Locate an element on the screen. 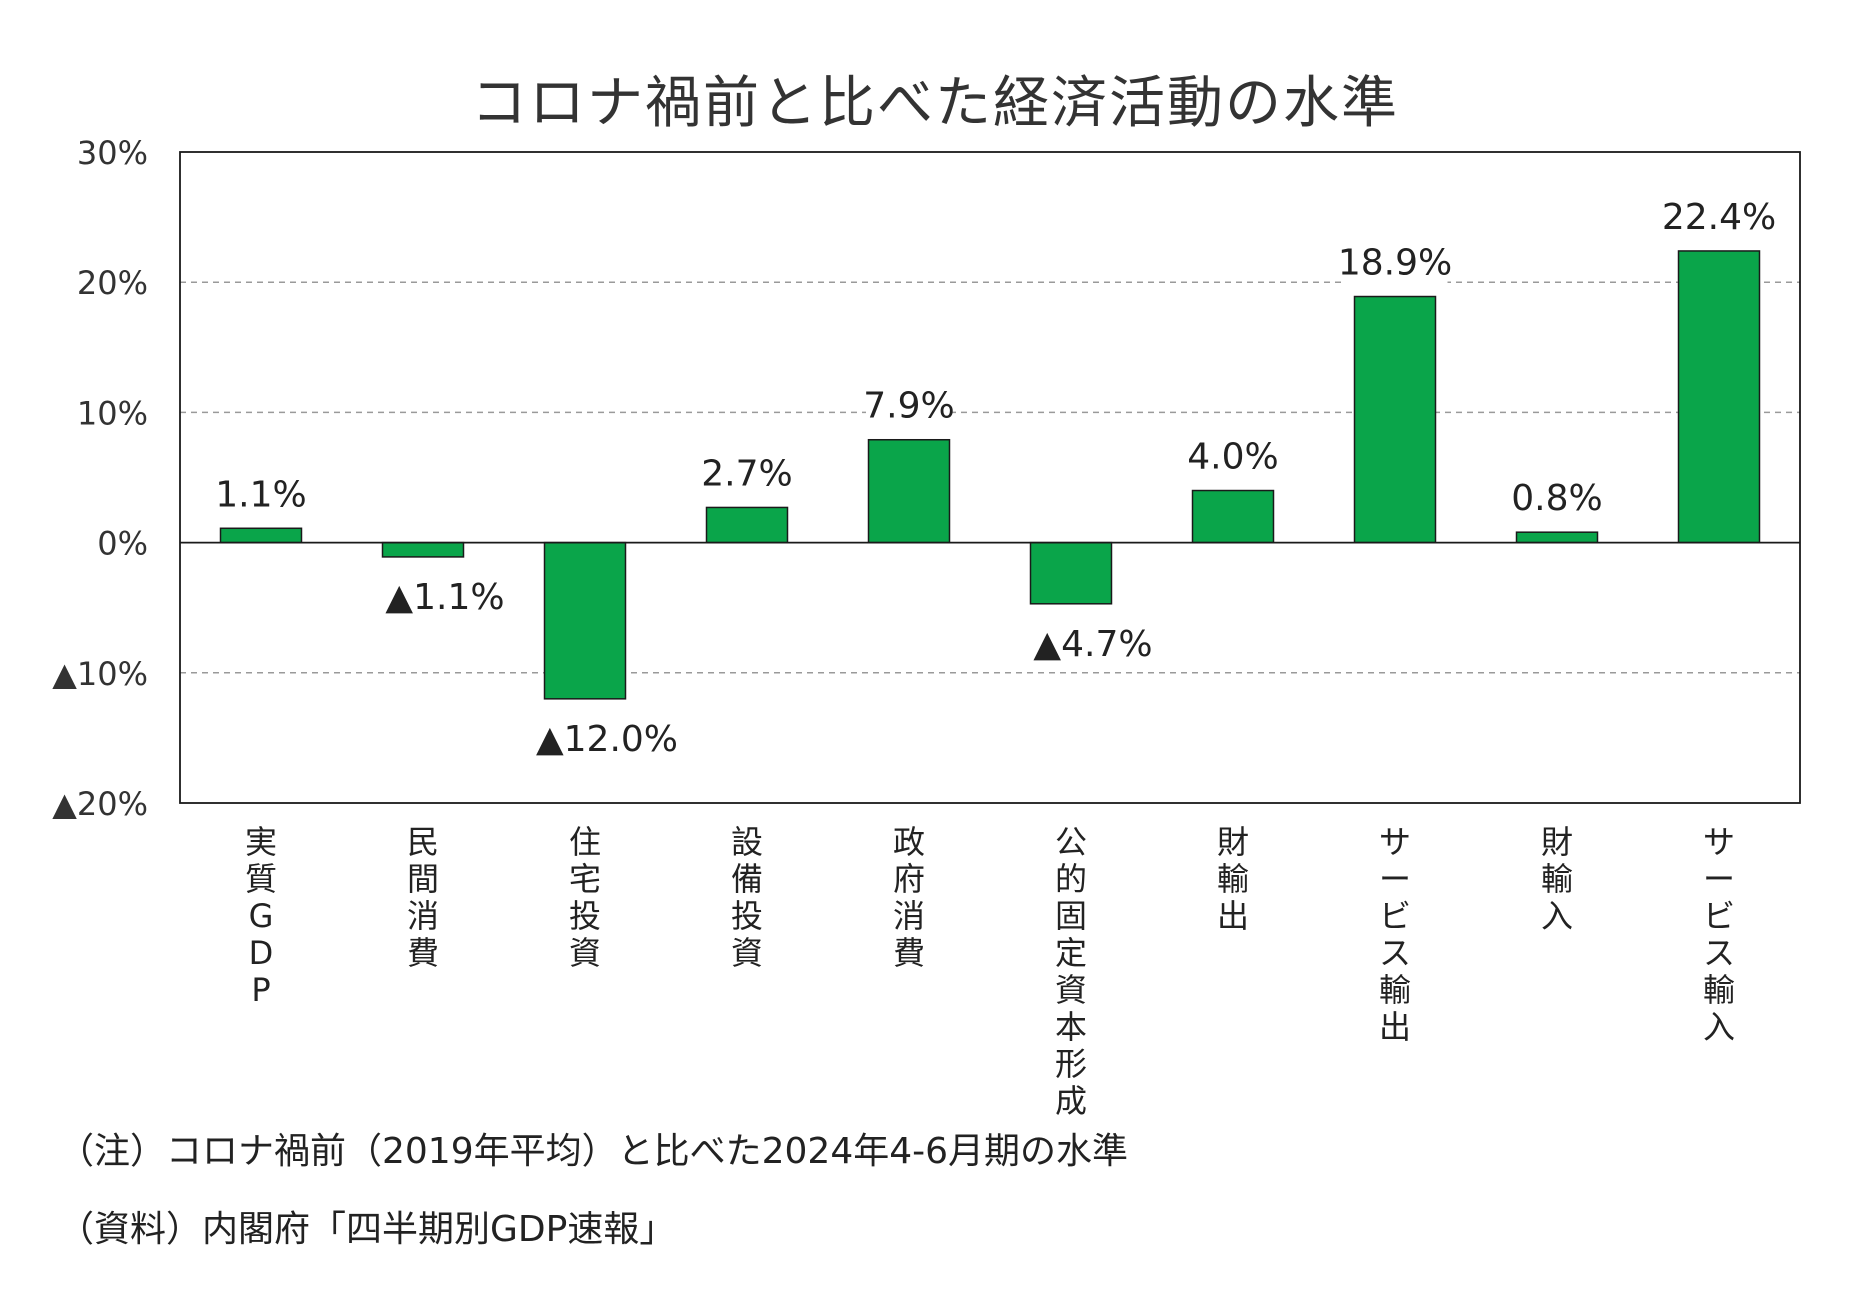 This screenshot has width=1870, height=1308. category-char: サ is located at coordinates (1719, 842).